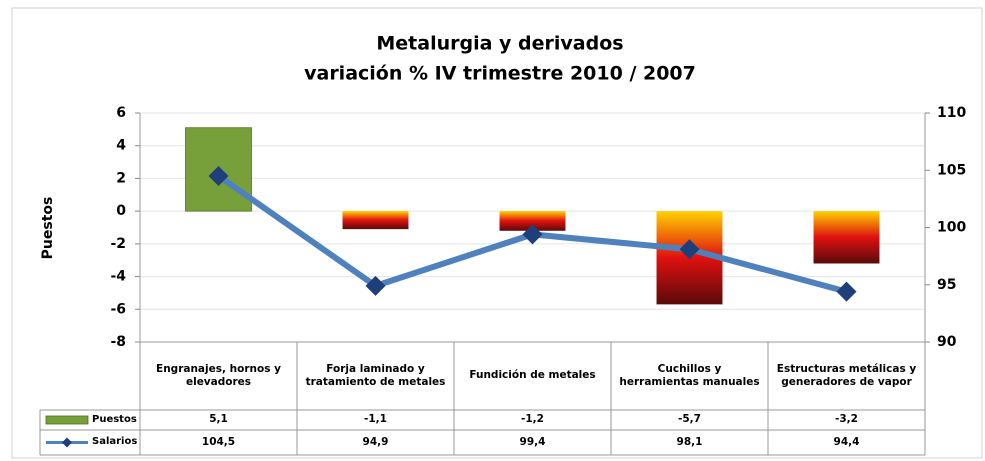  I want to click on data-table-value: 94,4, so click(846, 441).